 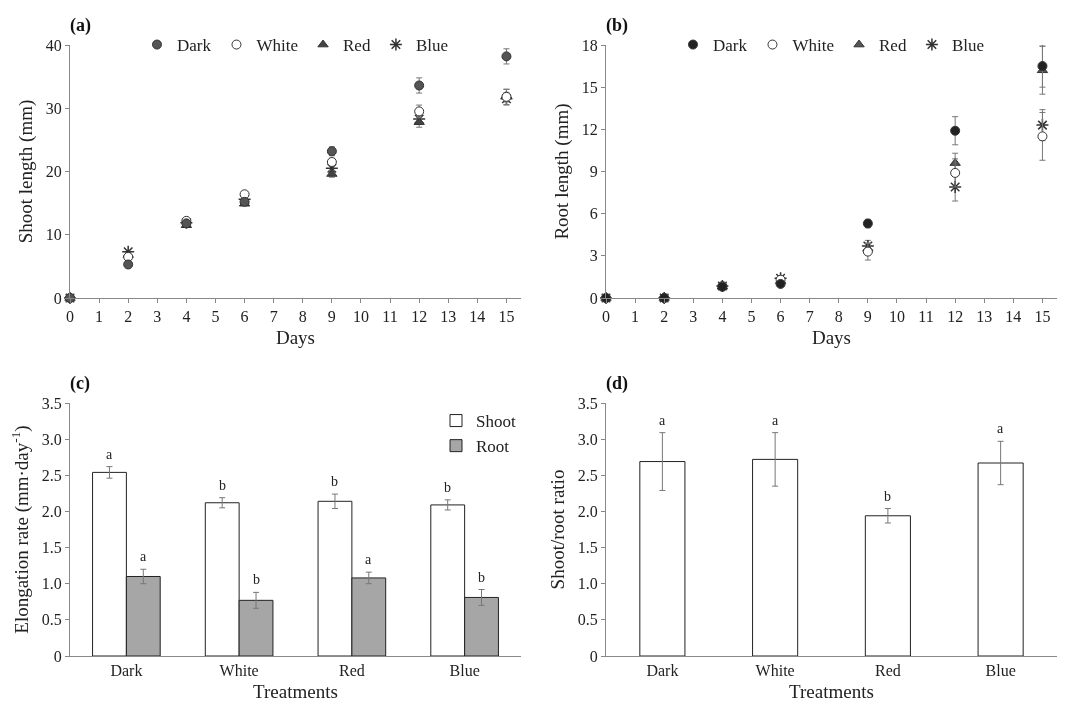 I want to click on y-tick-label: 10, so click(x=53, y=235).